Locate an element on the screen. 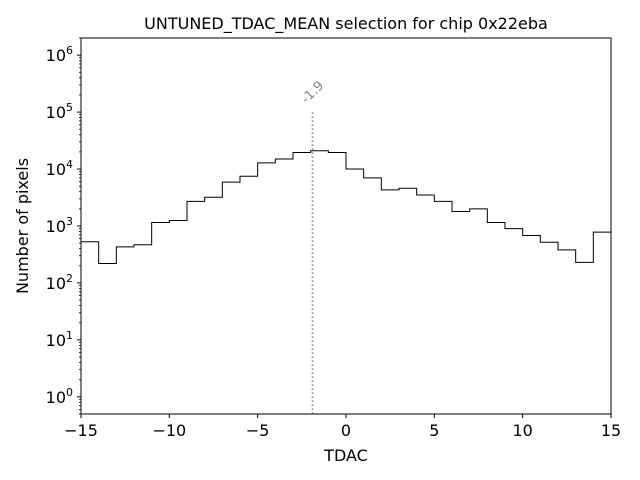  x-tick-label: 10 is located at coordinates (522, 430).